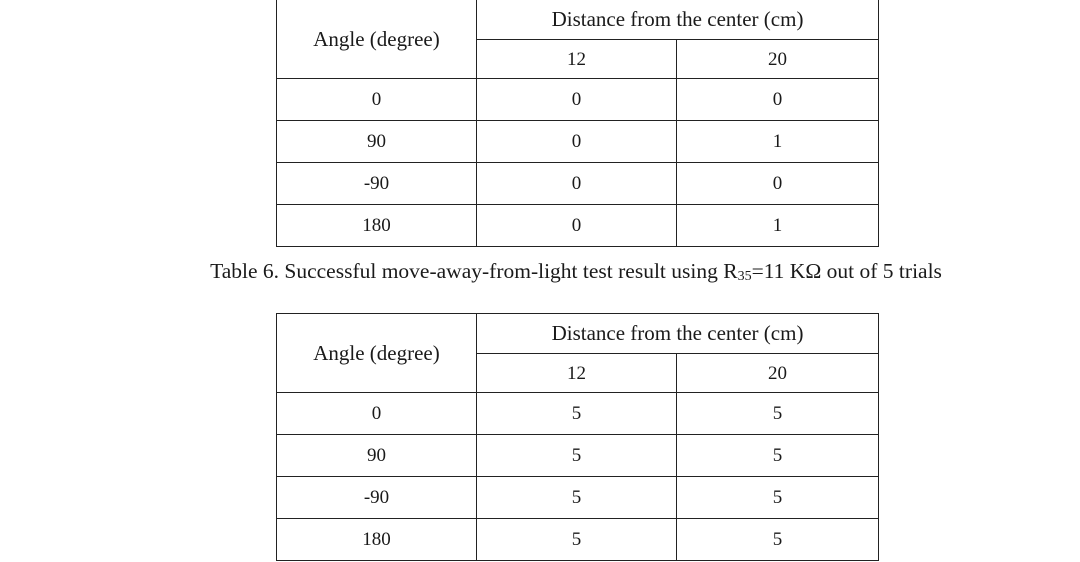  I want to click on table-row: 180 5 5, so click(578, 539).